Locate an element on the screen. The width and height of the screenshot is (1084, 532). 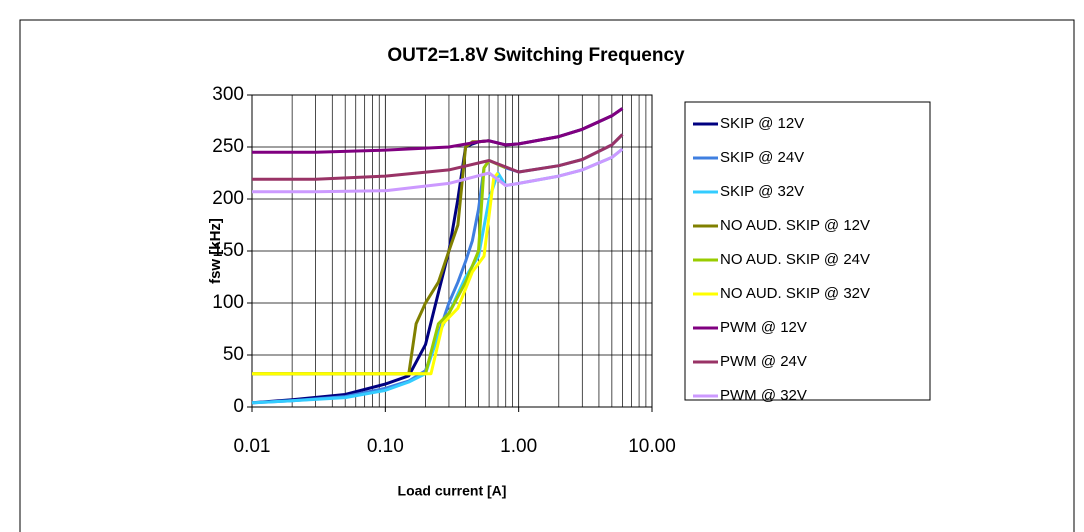
y-tick-label: 100 is located at coordinates (228, 302).